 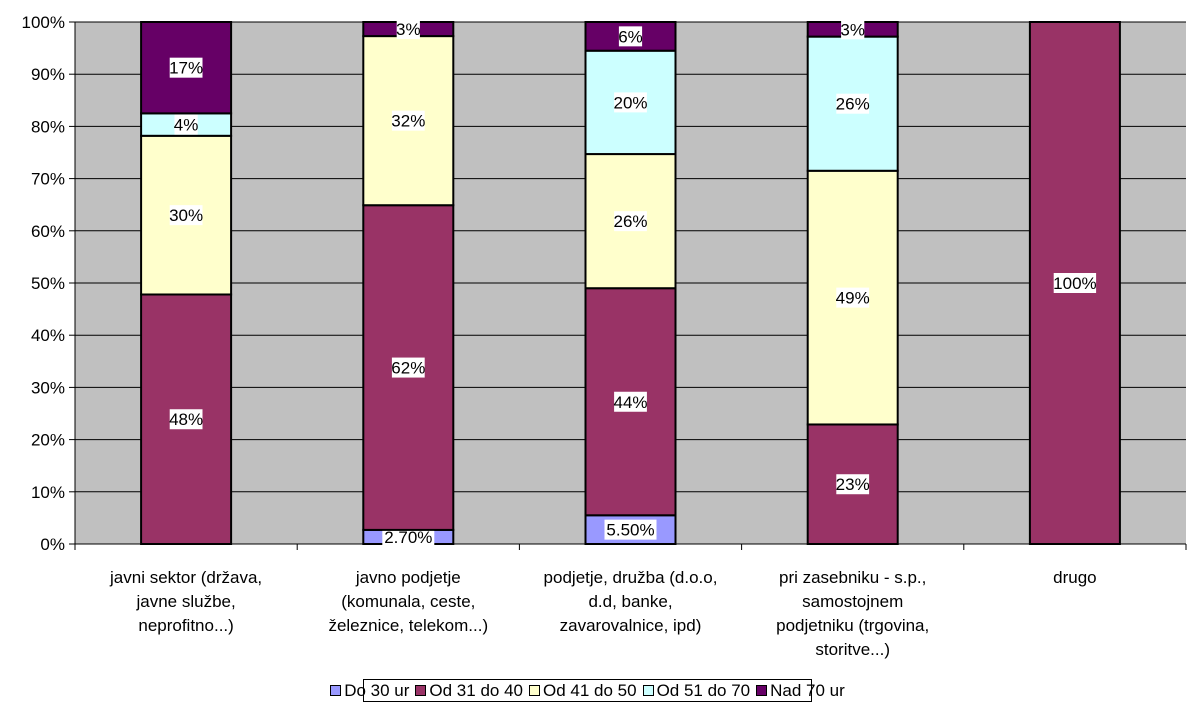 I want to click on category-label: podjetniku (trgovina,, so click(x=852, y=625).